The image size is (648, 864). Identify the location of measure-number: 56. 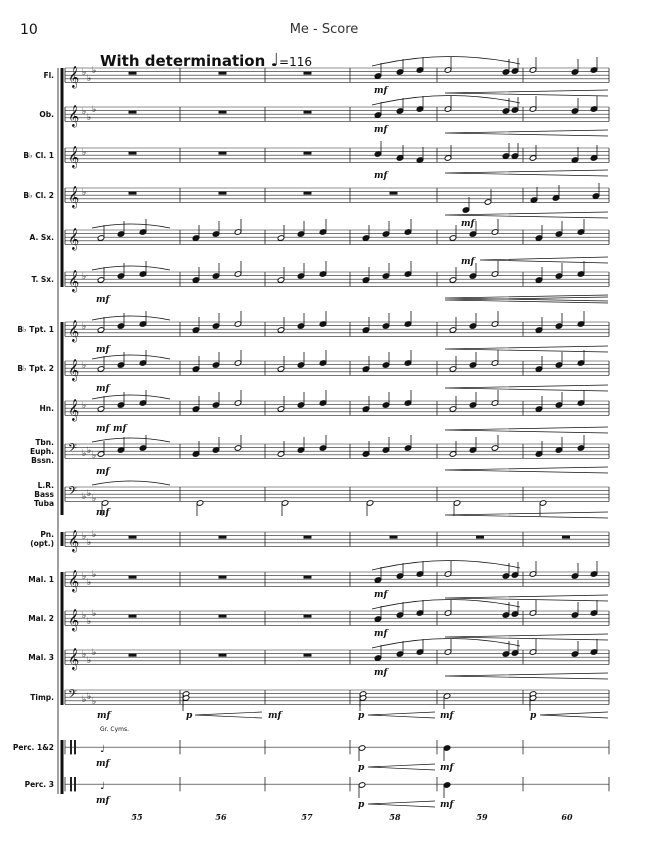
(221, 817).